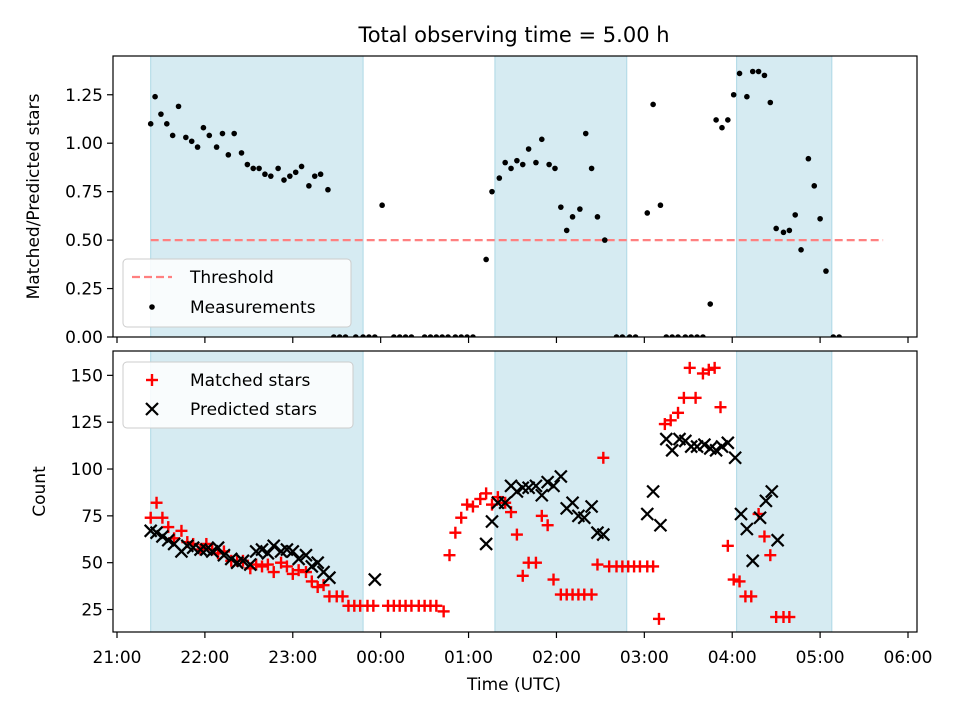  I want to click on x-tick-label: 23:00, so click(292, 658).